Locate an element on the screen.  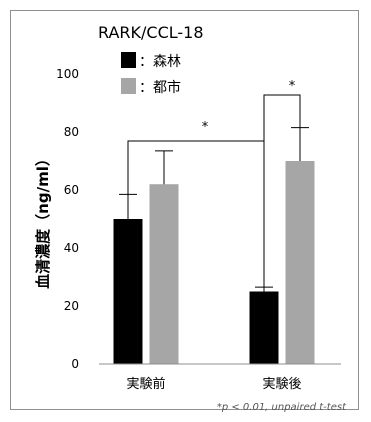
legend-swatch-city is located at coordinates (128, 86).